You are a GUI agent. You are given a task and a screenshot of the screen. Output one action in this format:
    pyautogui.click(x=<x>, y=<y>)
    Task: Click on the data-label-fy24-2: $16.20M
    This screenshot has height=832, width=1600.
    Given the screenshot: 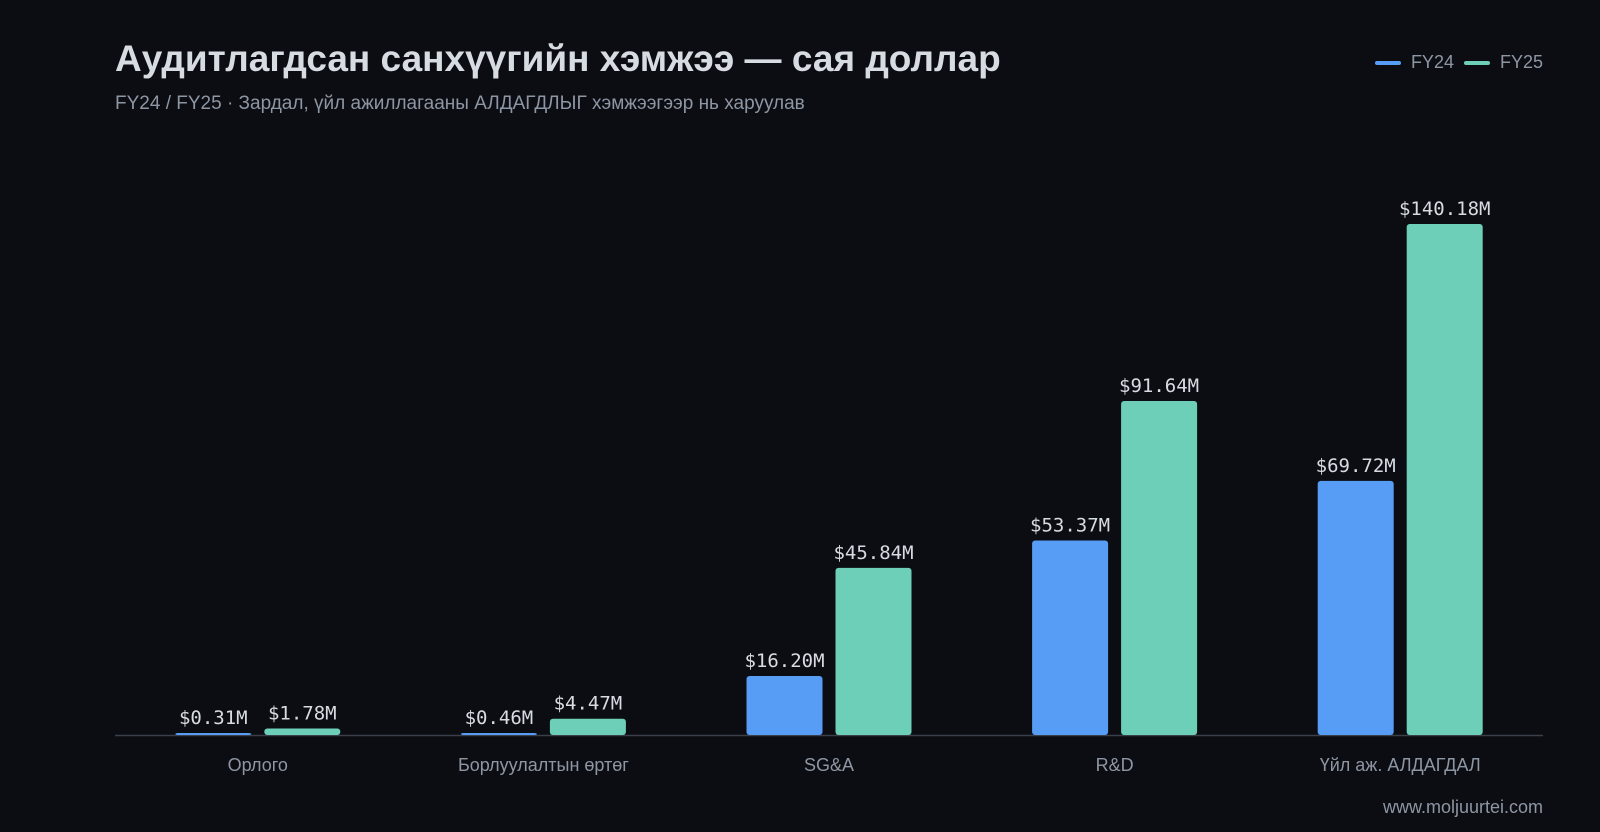 What is the action you would take?
    pyautogui.click(x=784, y=661)
    